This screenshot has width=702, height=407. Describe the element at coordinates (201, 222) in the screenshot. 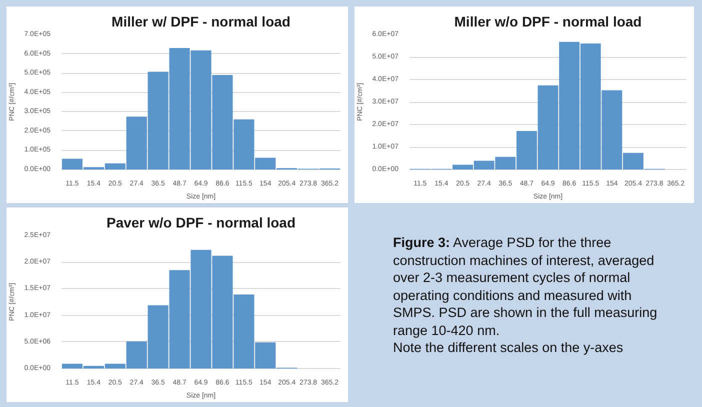

I see `chart-title: Paver w/o DPF - normal load` at that location.